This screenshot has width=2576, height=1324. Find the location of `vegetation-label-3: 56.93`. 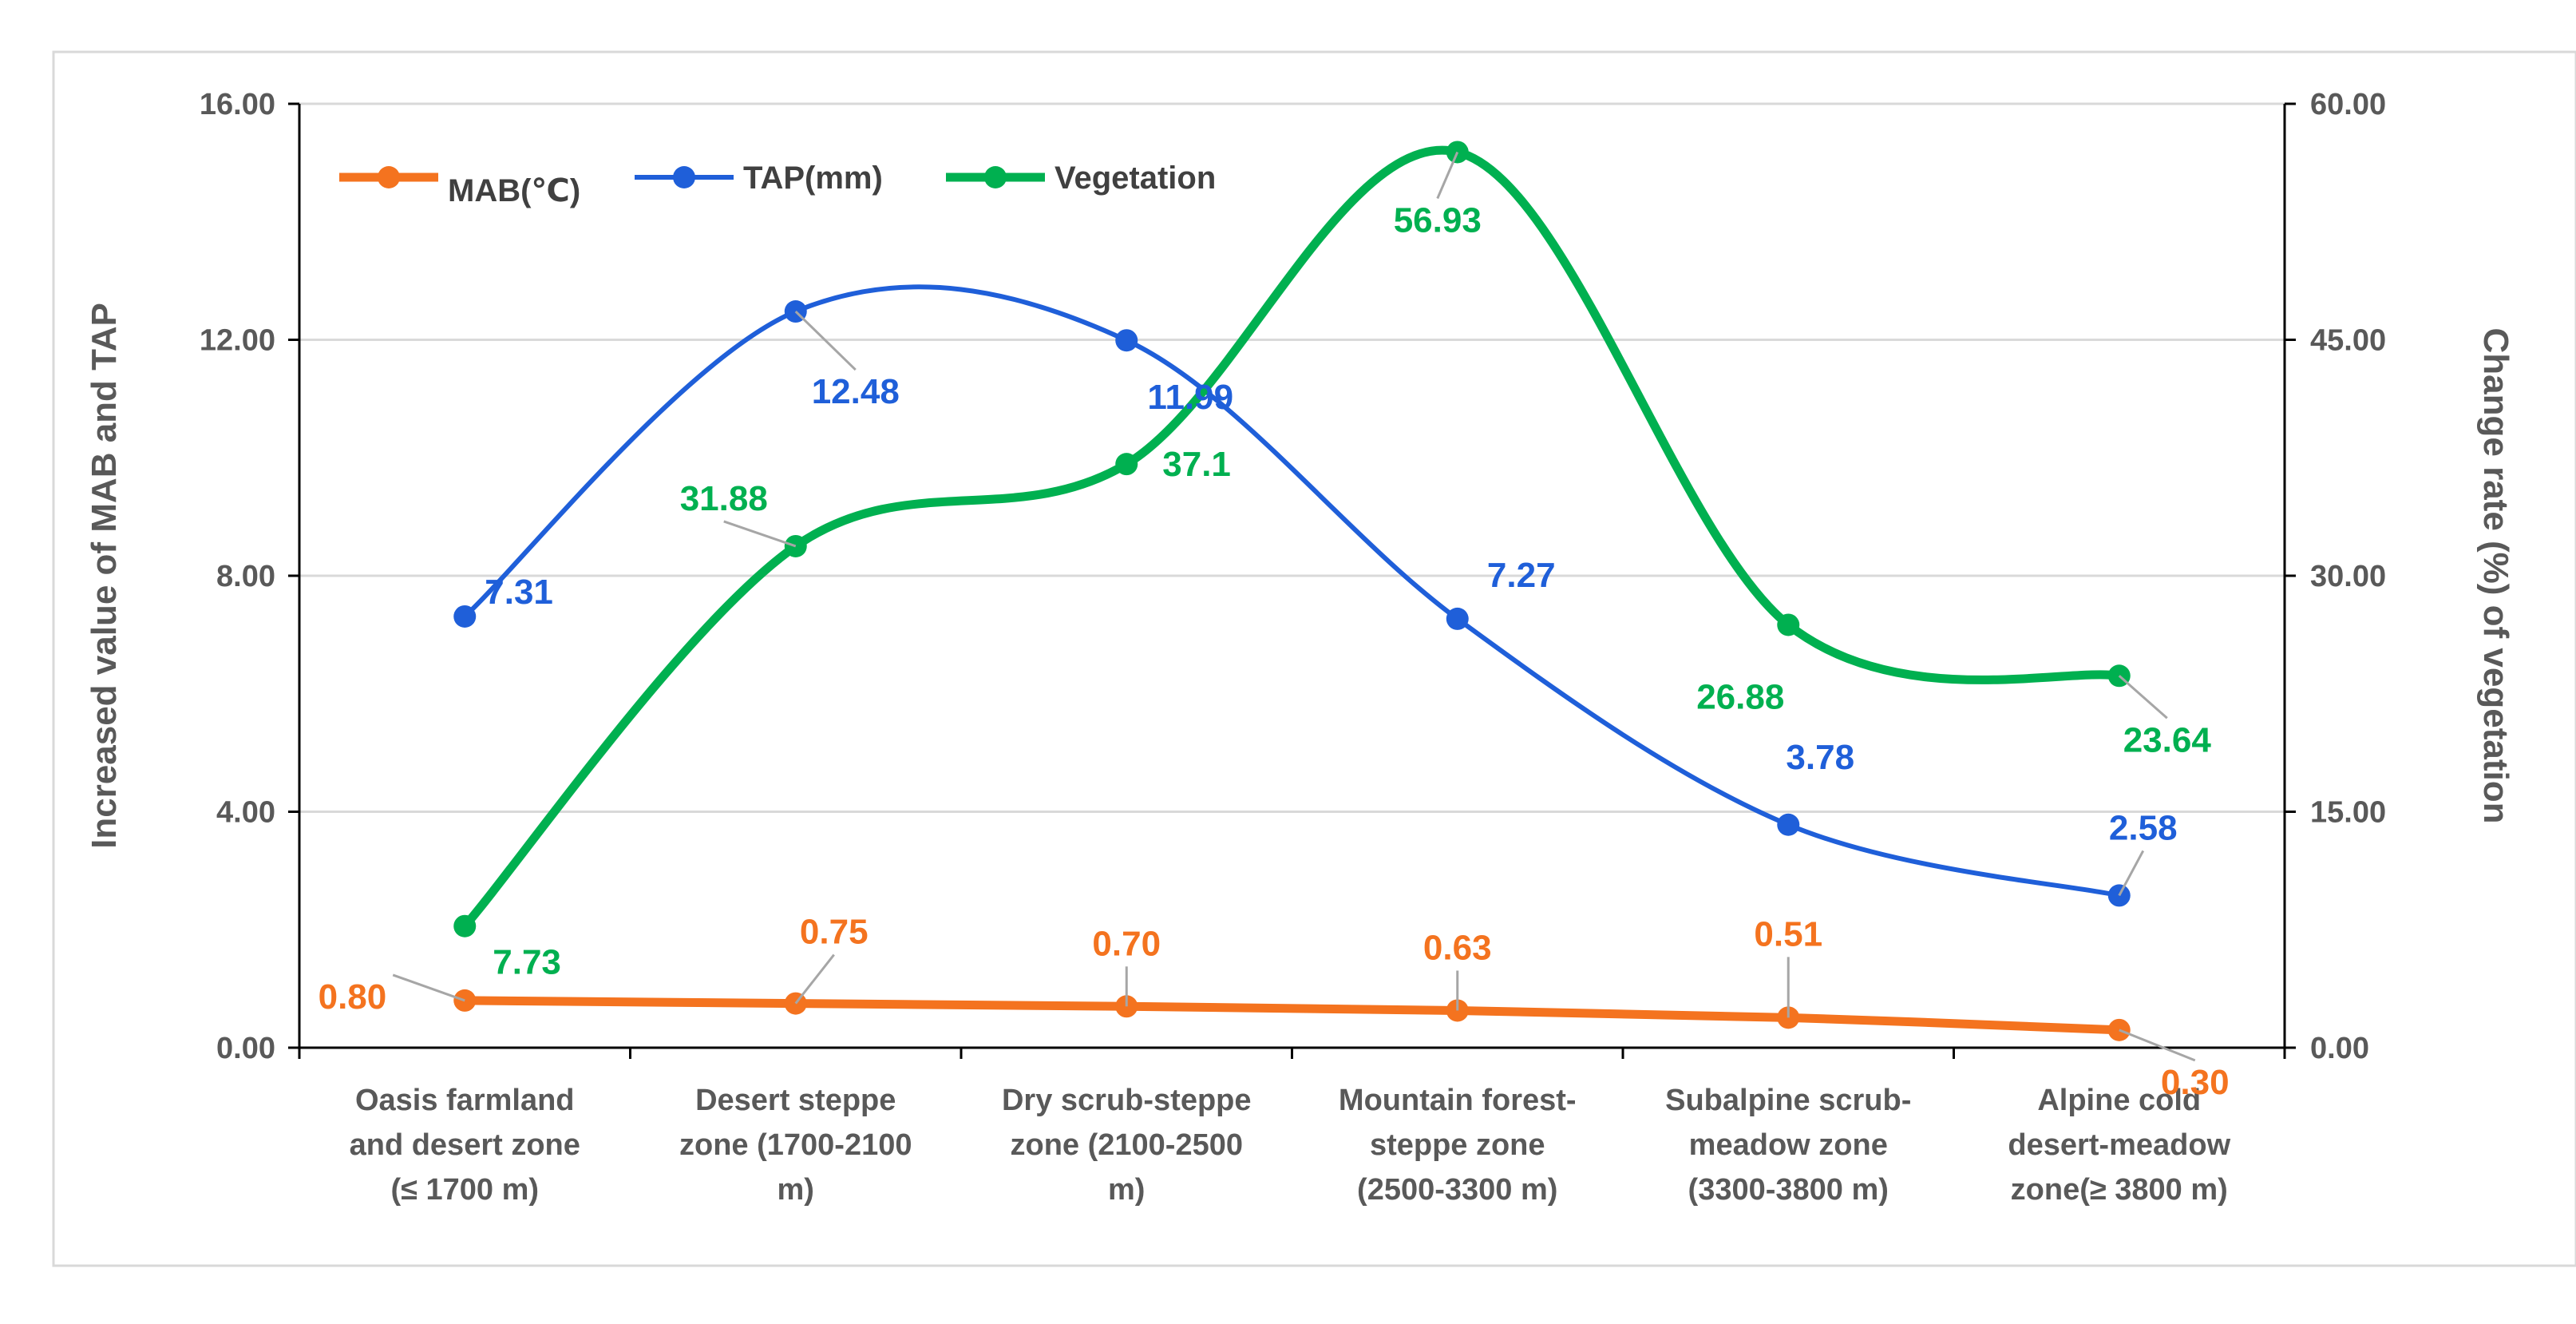

vegetation-label-3: 56.93 is located at coordinates (1438, 220).